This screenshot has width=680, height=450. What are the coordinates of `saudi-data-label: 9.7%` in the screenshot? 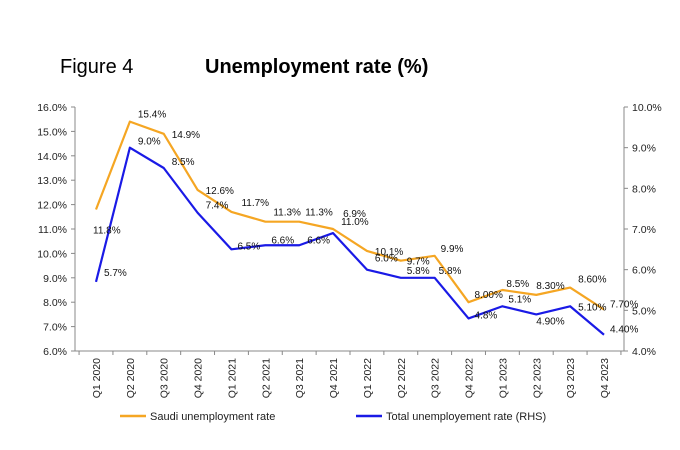 It's located at (418, 262).